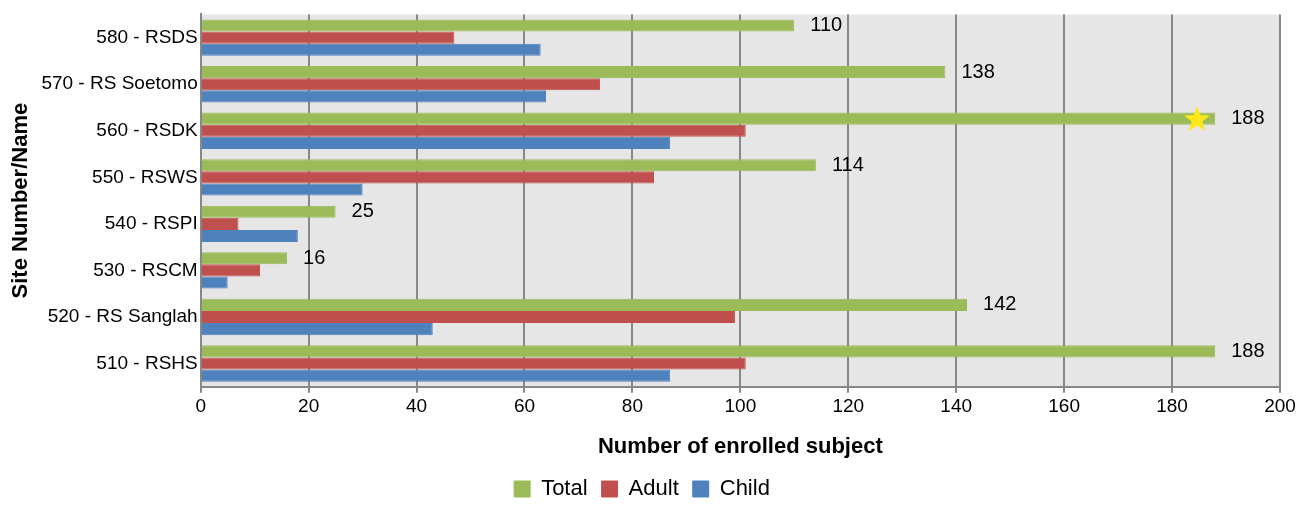 The height and width of the screenshot is (510, 1302). Describe the element at coordinates (1000, 303) in the screenshot. I see `data-label: 142` at that location.